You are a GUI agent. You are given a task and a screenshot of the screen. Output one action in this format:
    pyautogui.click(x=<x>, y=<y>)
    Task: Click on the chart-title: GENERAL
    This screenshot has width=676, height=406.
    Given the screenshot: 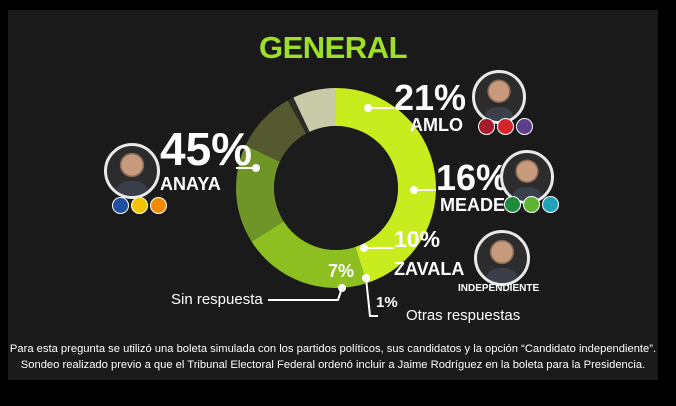 What is the action you would take?
    pyautogui.click(x=333, y=47)
    